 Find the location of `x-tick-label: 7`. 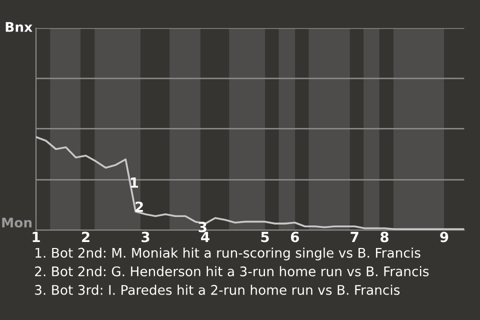

x-tick-label: 7 is located at coordinates (354, 237).